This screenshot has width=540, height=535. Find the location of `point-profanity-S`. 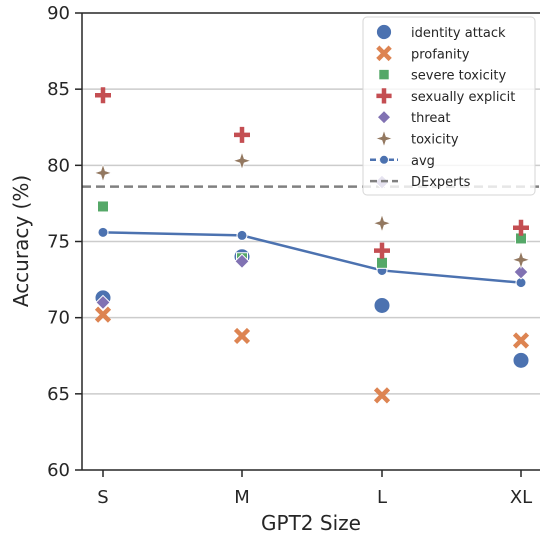

point-profanity-S is located at coordinates (103, 314).